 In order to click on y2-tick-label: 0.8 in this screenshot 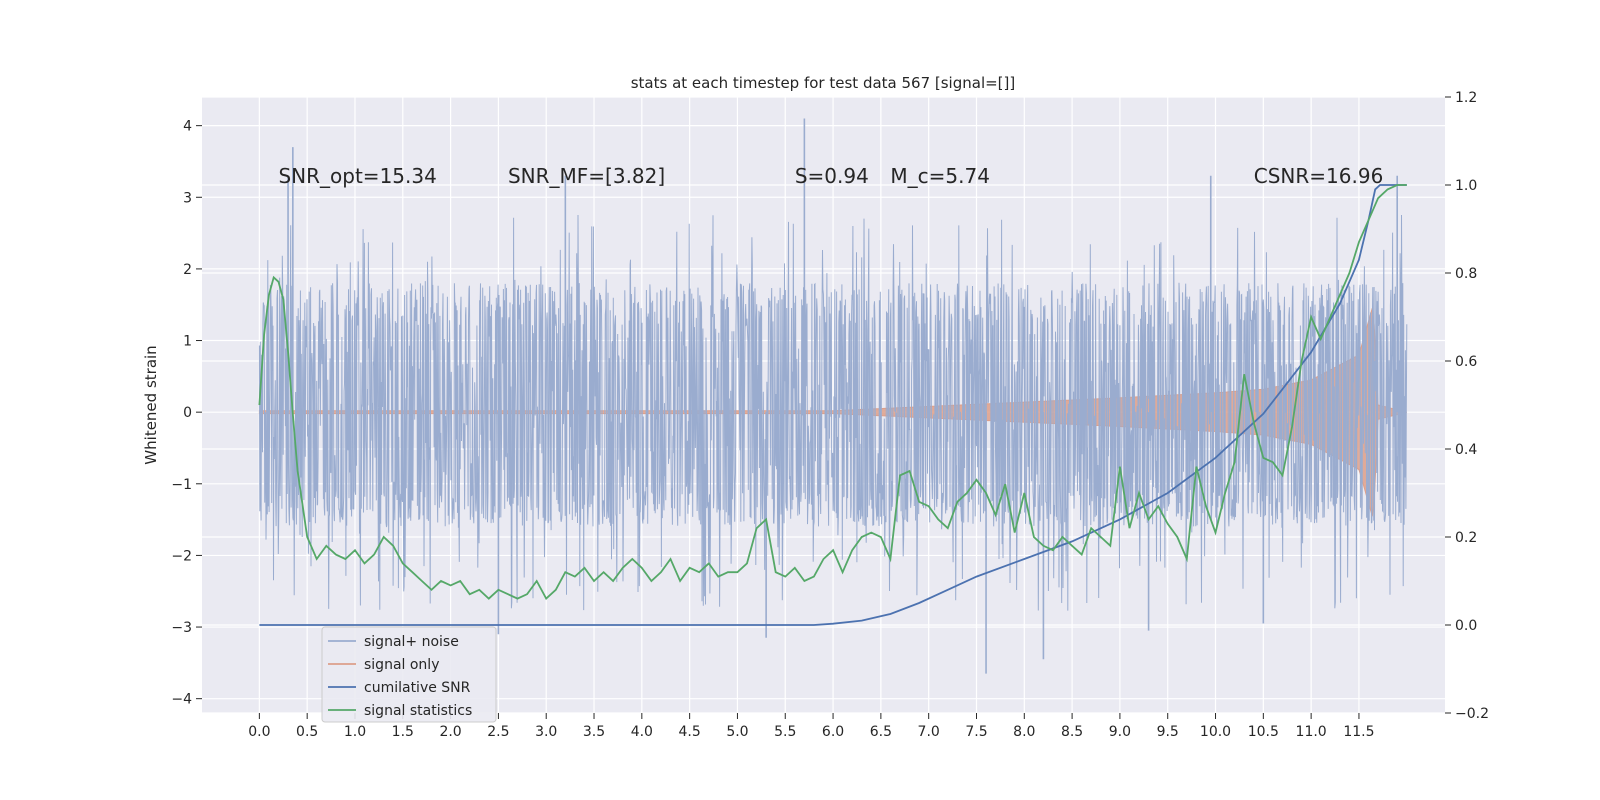, I will do `click(1466, 274)`.